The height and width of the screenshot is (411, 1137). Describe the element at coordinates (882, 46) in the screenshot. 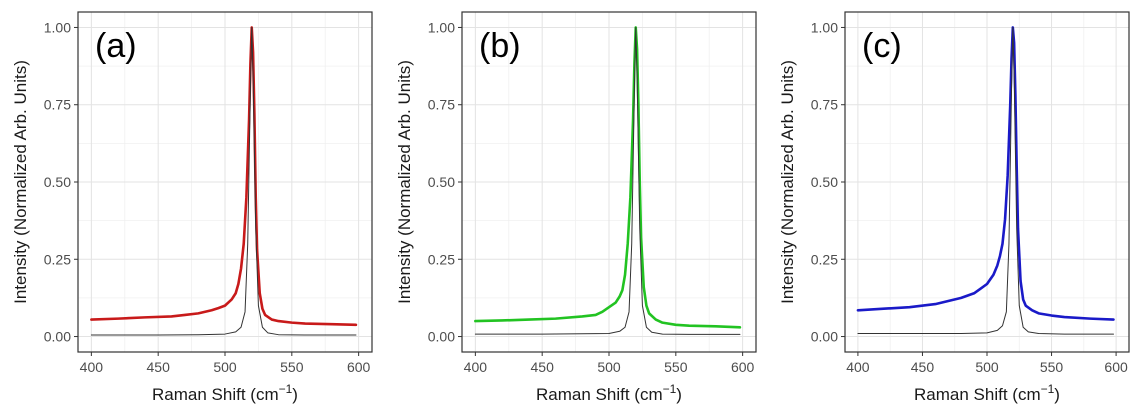

I see `panel-label: (c)` at that location.